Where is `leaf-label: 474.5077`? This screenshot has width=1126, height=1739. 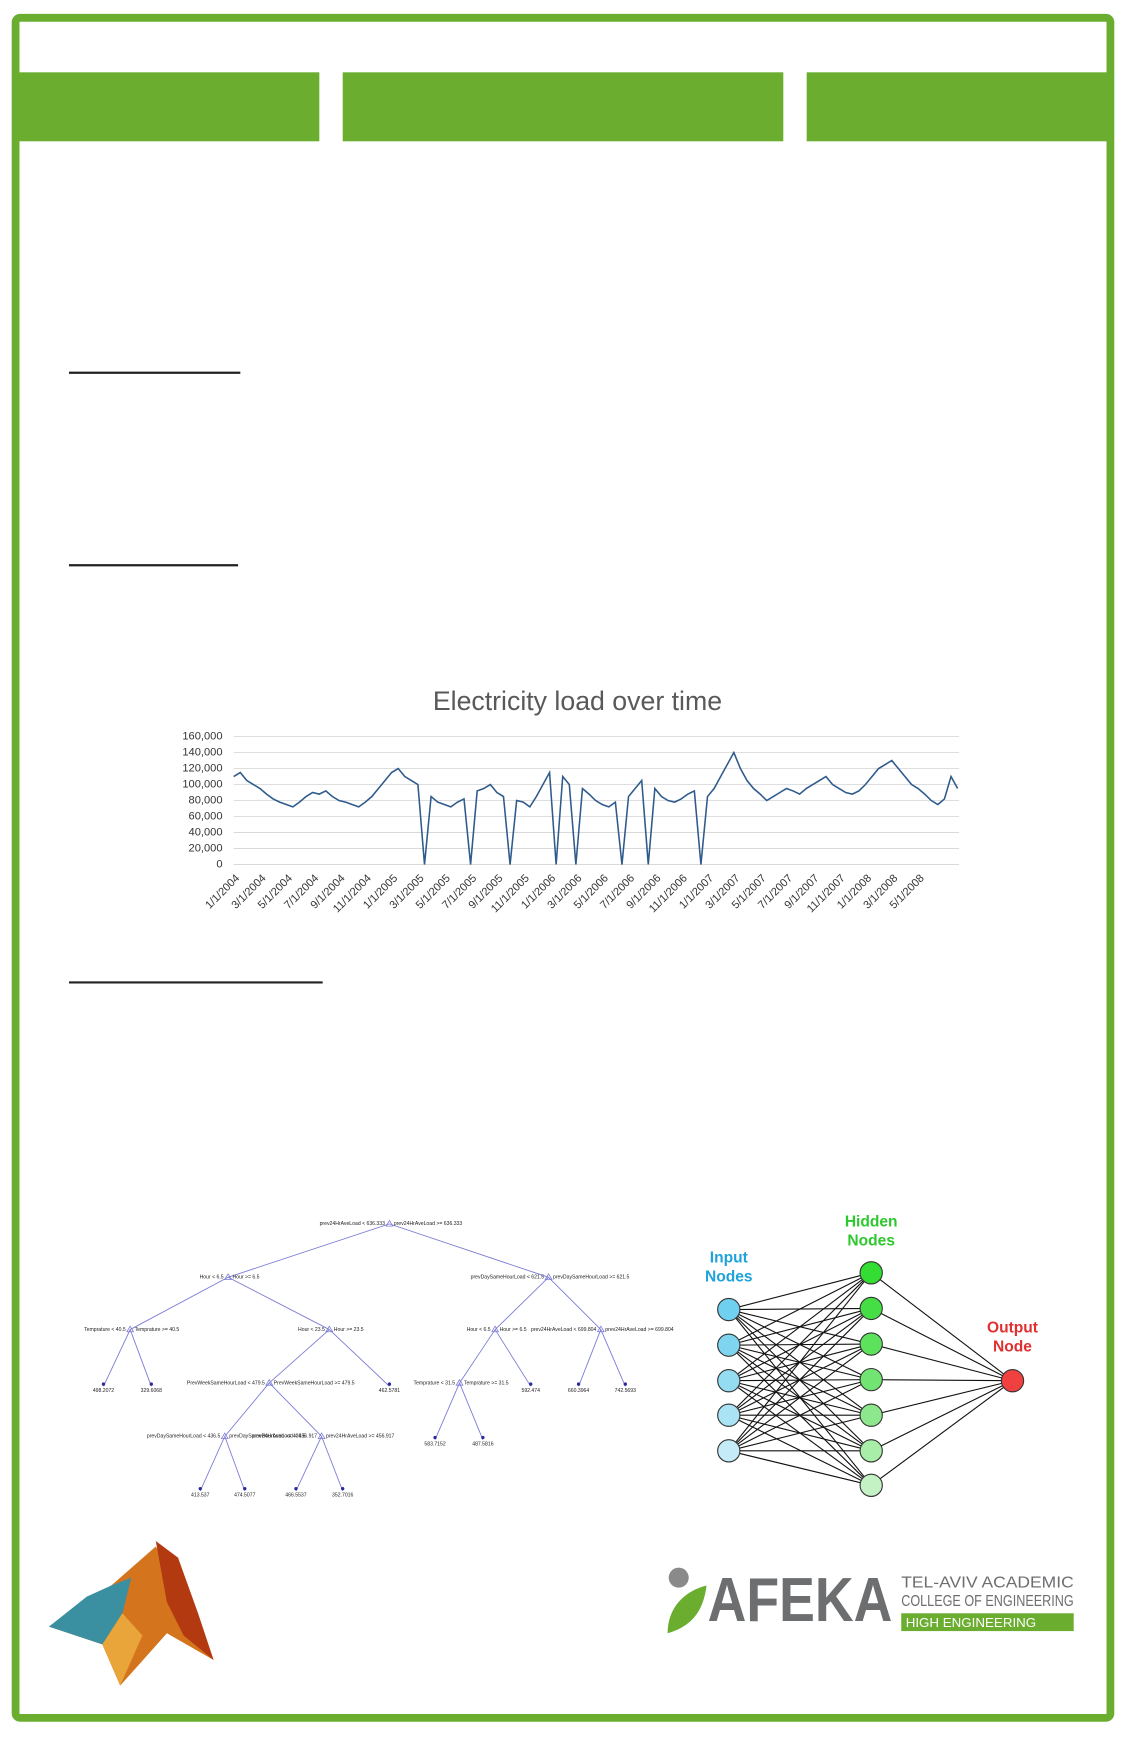
leaf-label: 474.5077 is located at coordinates (244, 1496).